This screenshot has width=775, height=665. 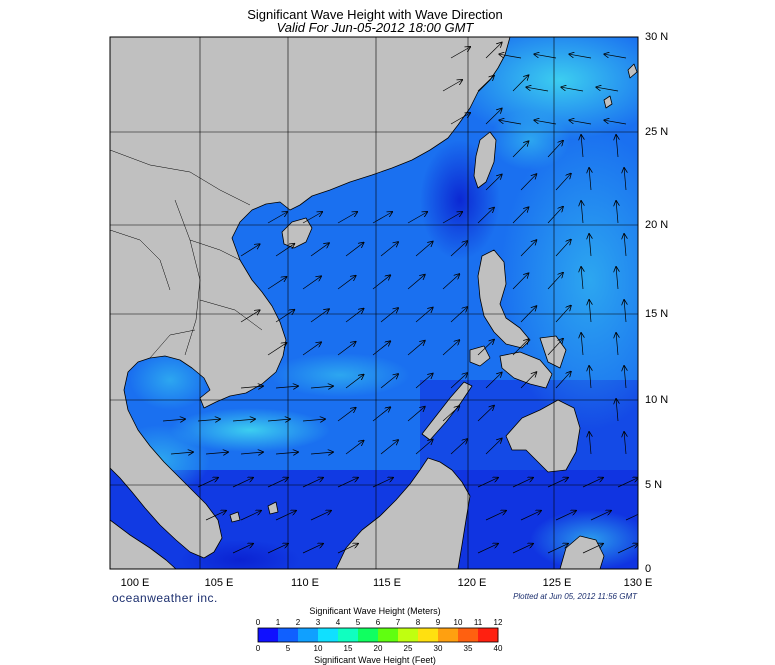 What do you see at coordinates (408, 648) in the screenshot?
I see `feet-tick: 25` at bounding box center [408, 648].